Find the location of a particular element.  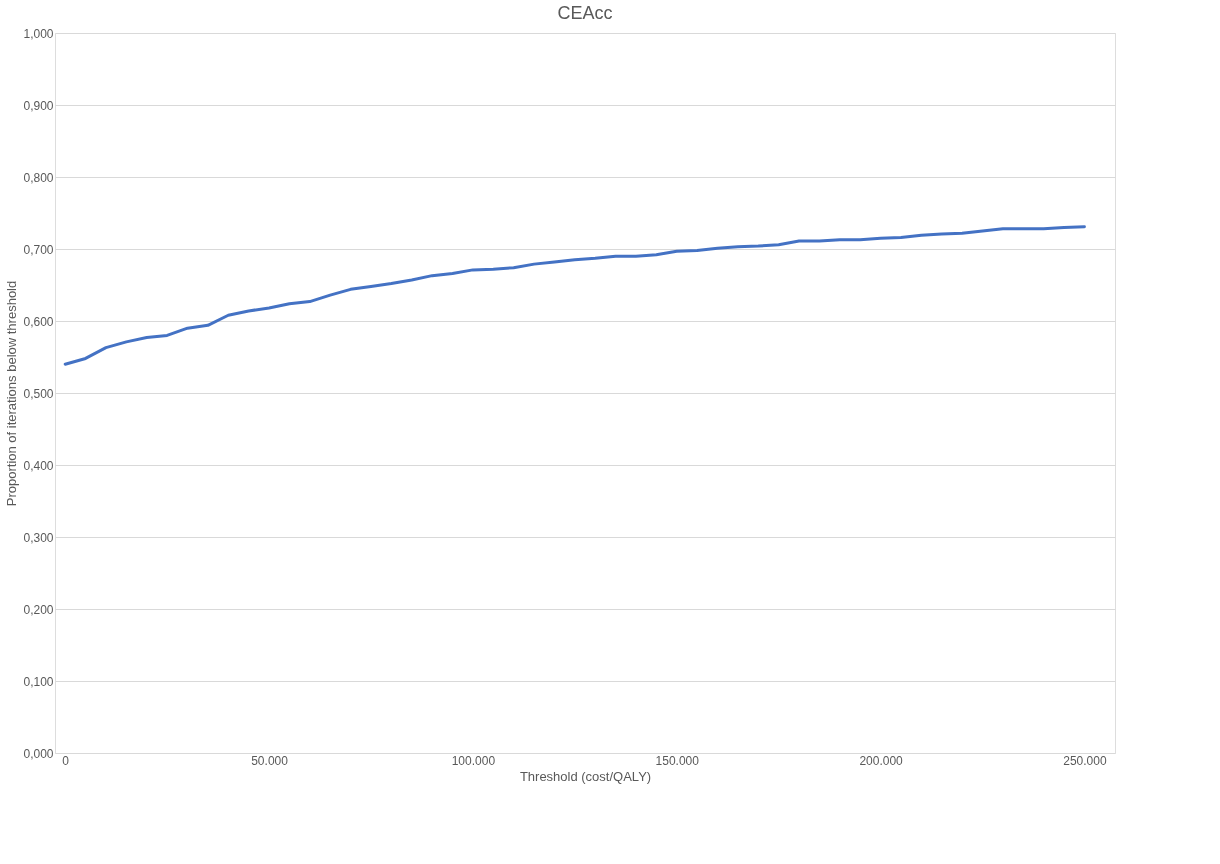

y-tick-label: 0,800 is located at coordinates (38, 177).